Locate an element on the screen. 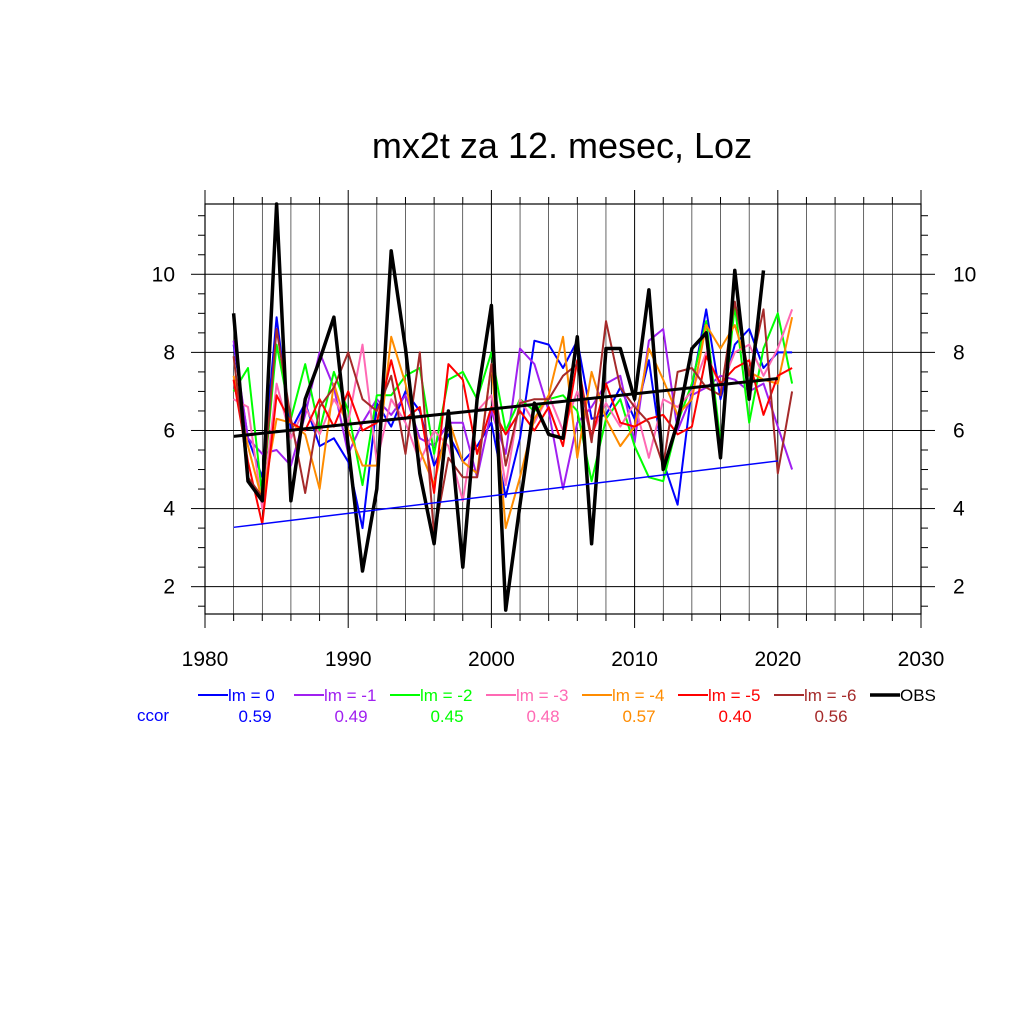 The height and width of the screenshot is (1024, 1024). y-tick-label-left: 2 is located at coordinates (169, 587).